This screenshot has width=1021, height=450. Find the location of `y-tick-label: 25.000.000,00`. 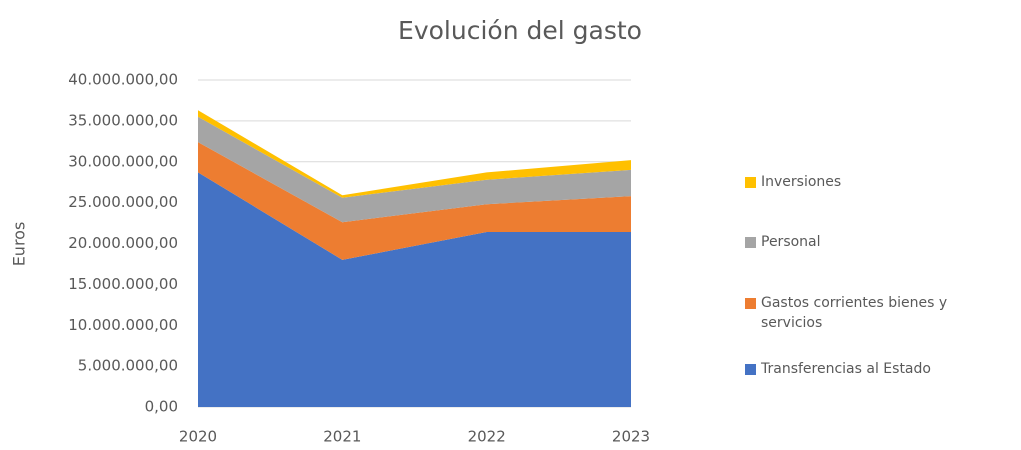

y-tick-label: 25.000.000,00 is located at coordinates (123, 202).